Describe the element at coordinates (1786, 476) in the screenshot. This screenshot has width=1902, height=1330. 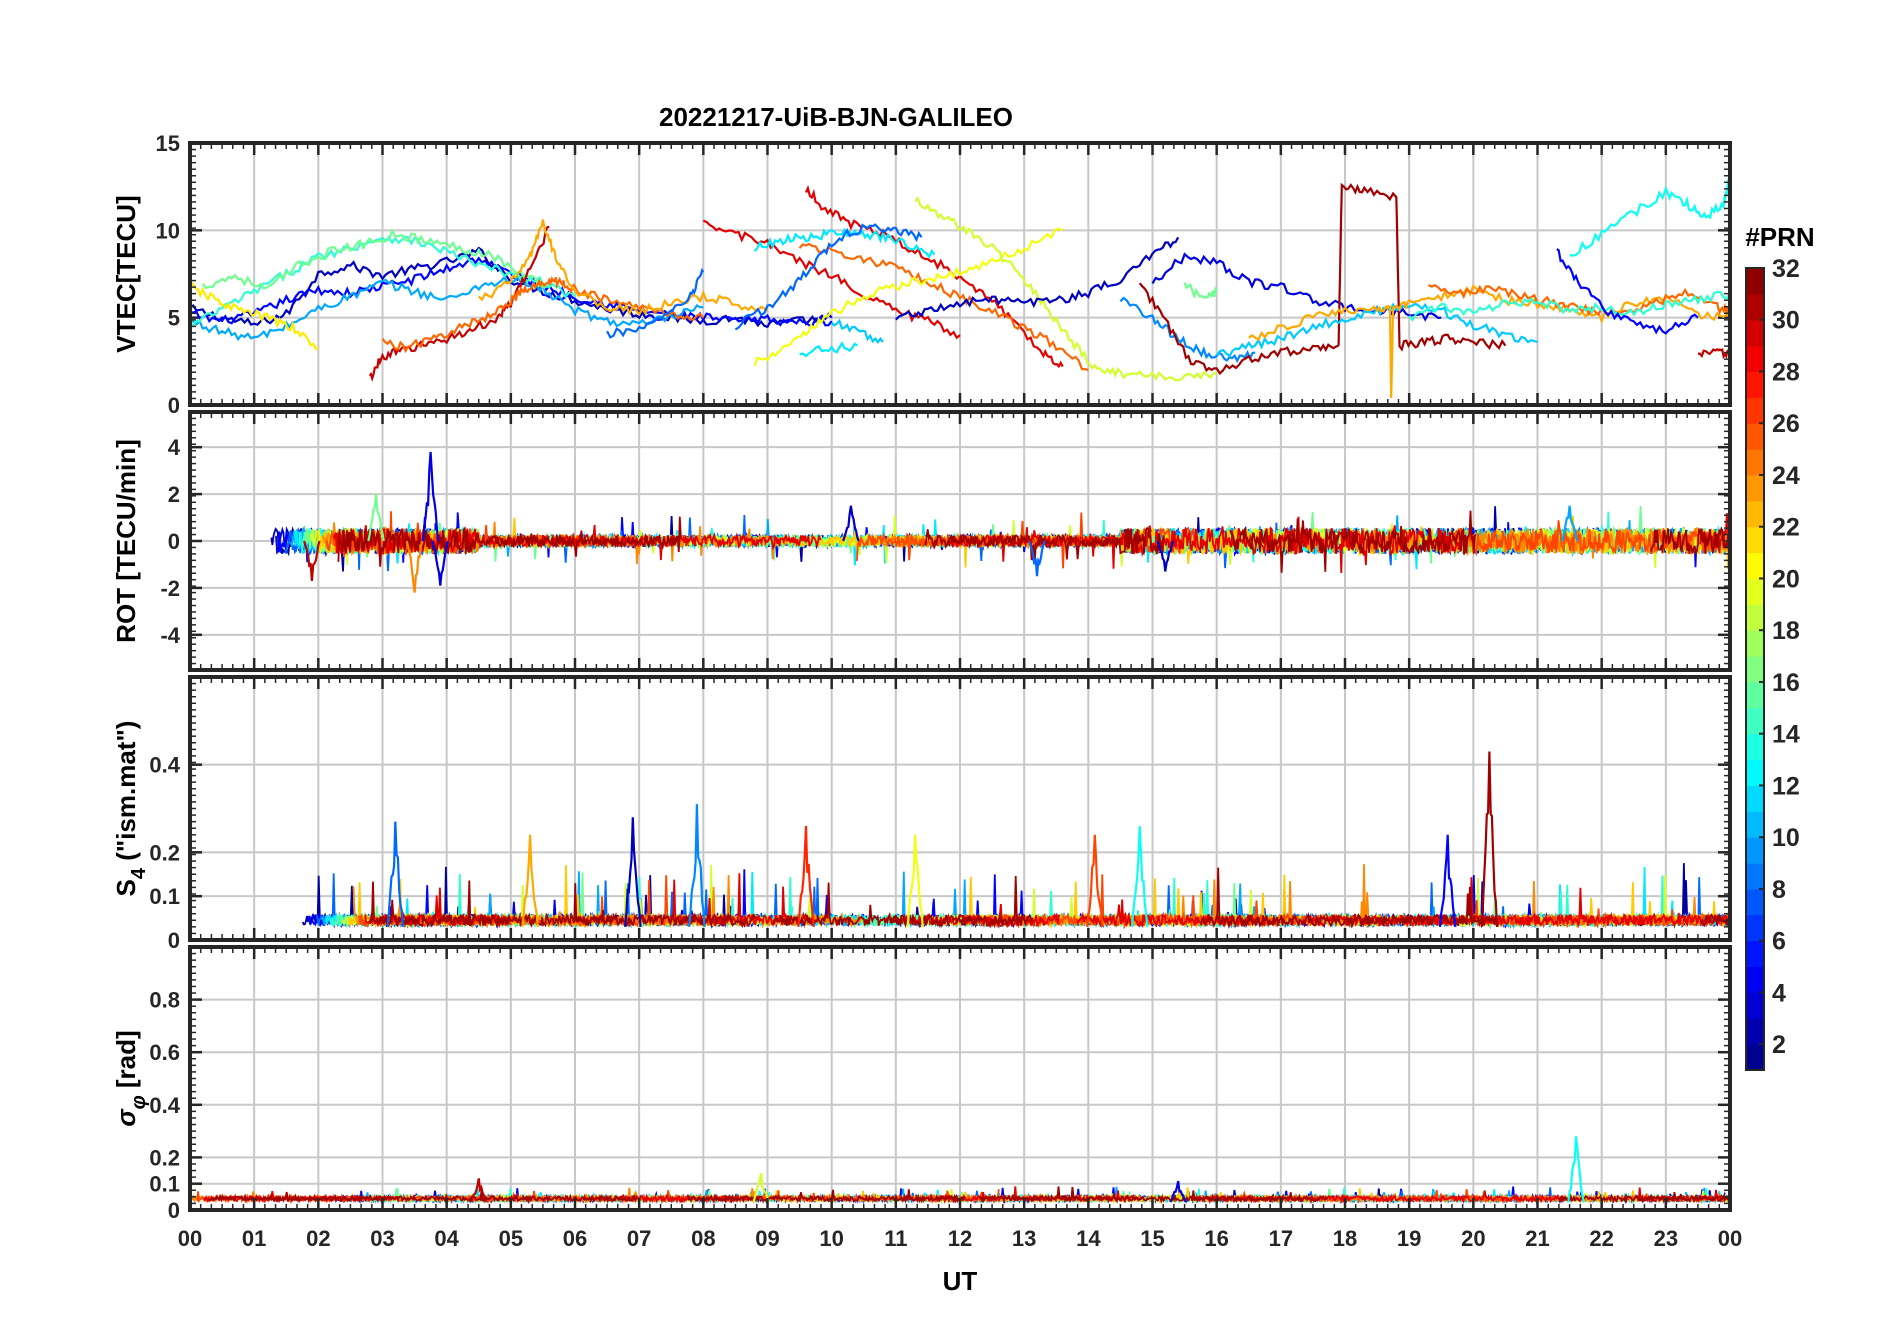
I see `colorbar-tick-label: 24` at that location.